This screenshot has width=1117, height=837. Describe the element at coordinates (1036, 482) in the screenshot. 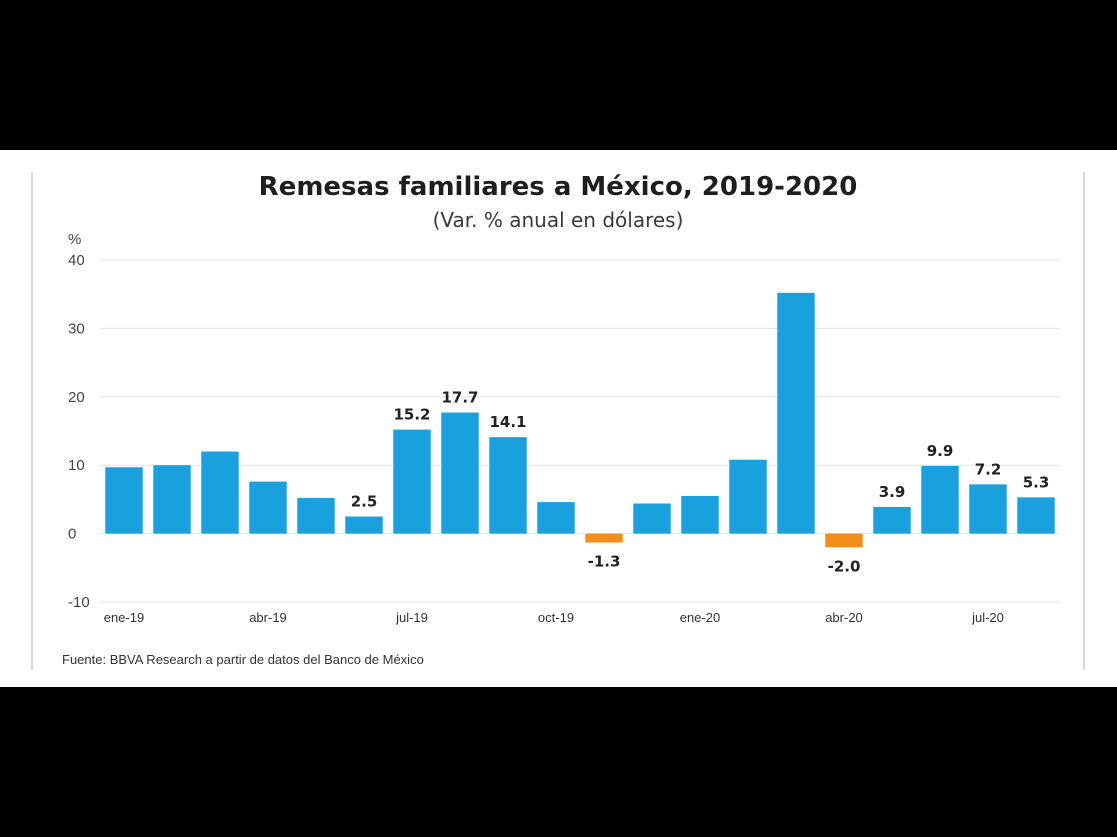

I see `data-label: 5.3` at that location.